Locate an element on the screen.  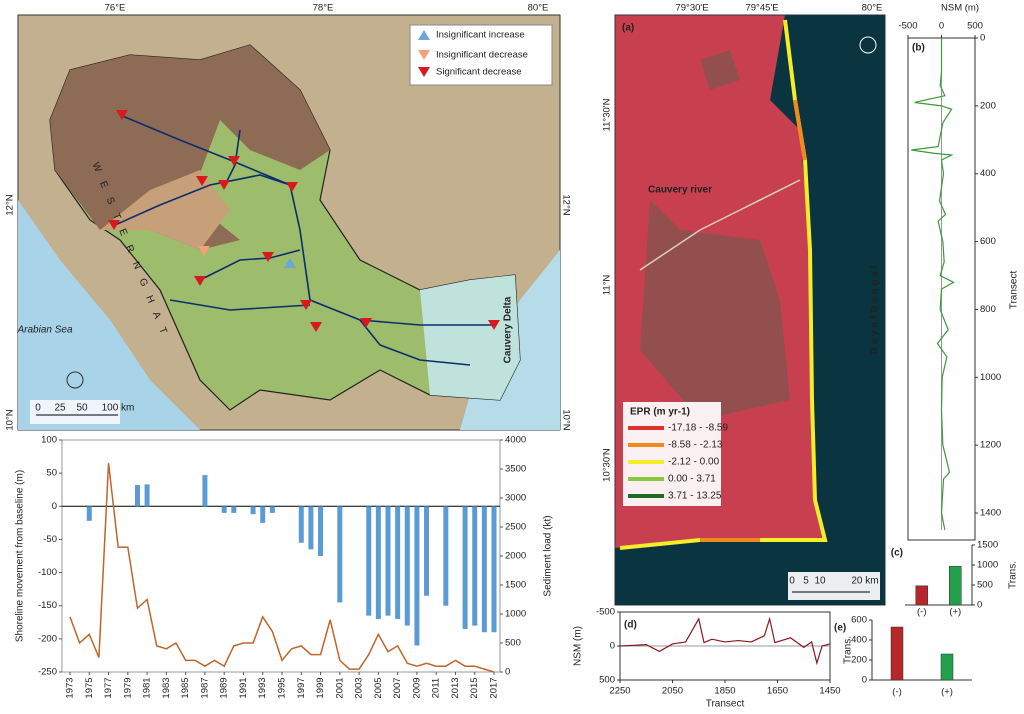
x-tick-label: 1993 is located at coordinates (262, 687).